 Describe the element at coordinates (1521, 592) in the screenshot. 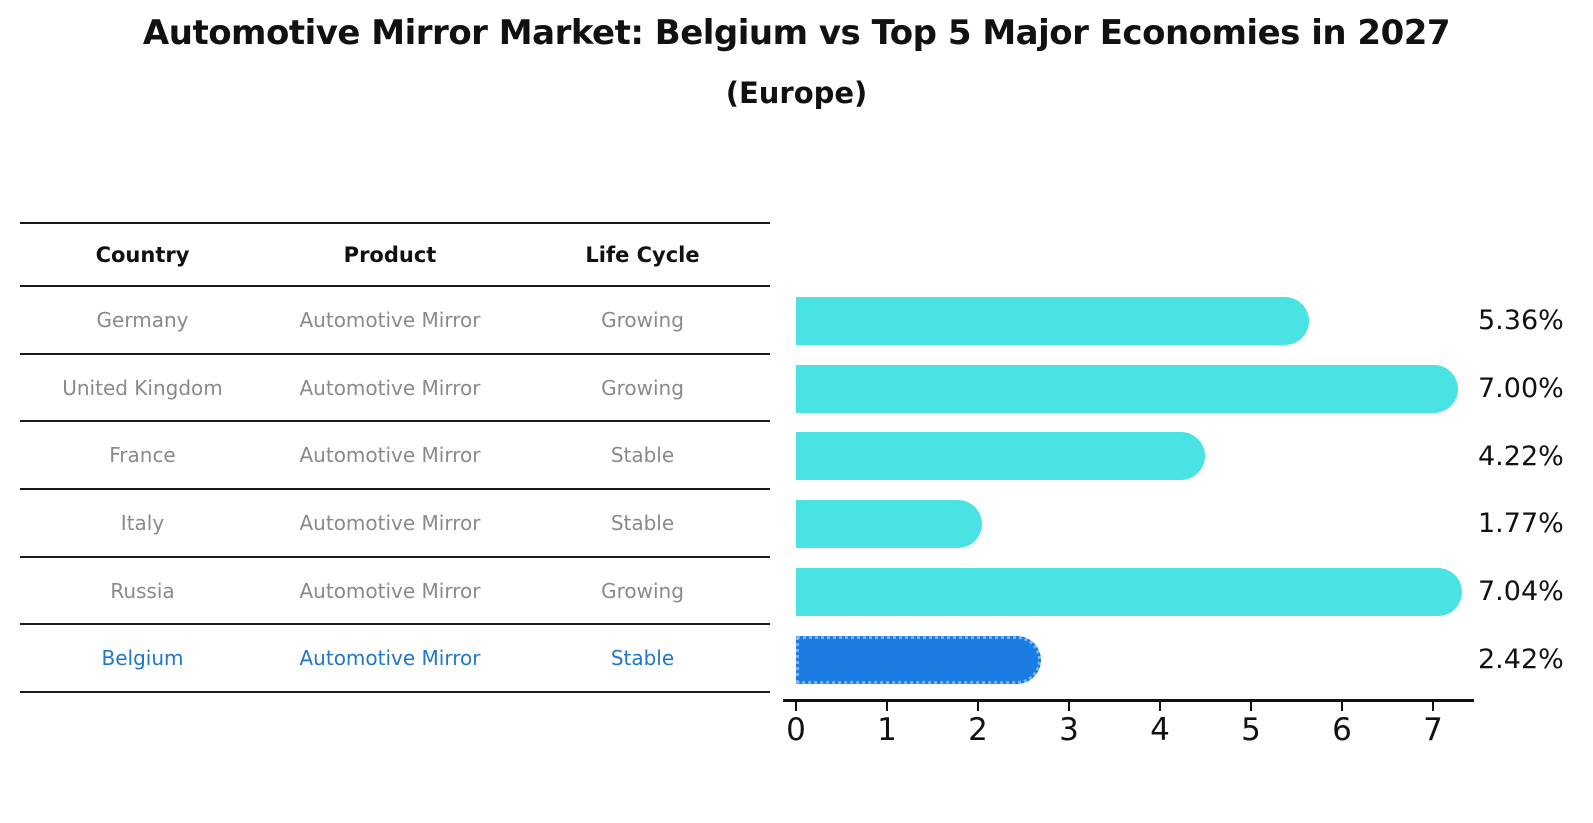

I see `value-label-russia: 7.04%` at that location.